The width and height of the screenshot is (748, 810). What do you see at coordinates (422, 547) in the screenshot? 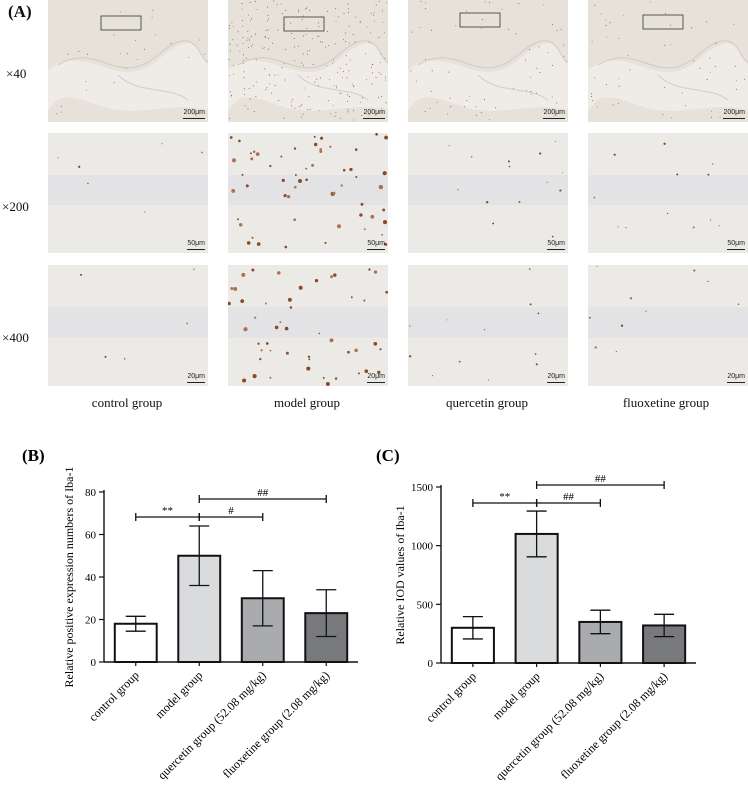
I see `y-tick-label: 1000` at bounding box center [422, 547].